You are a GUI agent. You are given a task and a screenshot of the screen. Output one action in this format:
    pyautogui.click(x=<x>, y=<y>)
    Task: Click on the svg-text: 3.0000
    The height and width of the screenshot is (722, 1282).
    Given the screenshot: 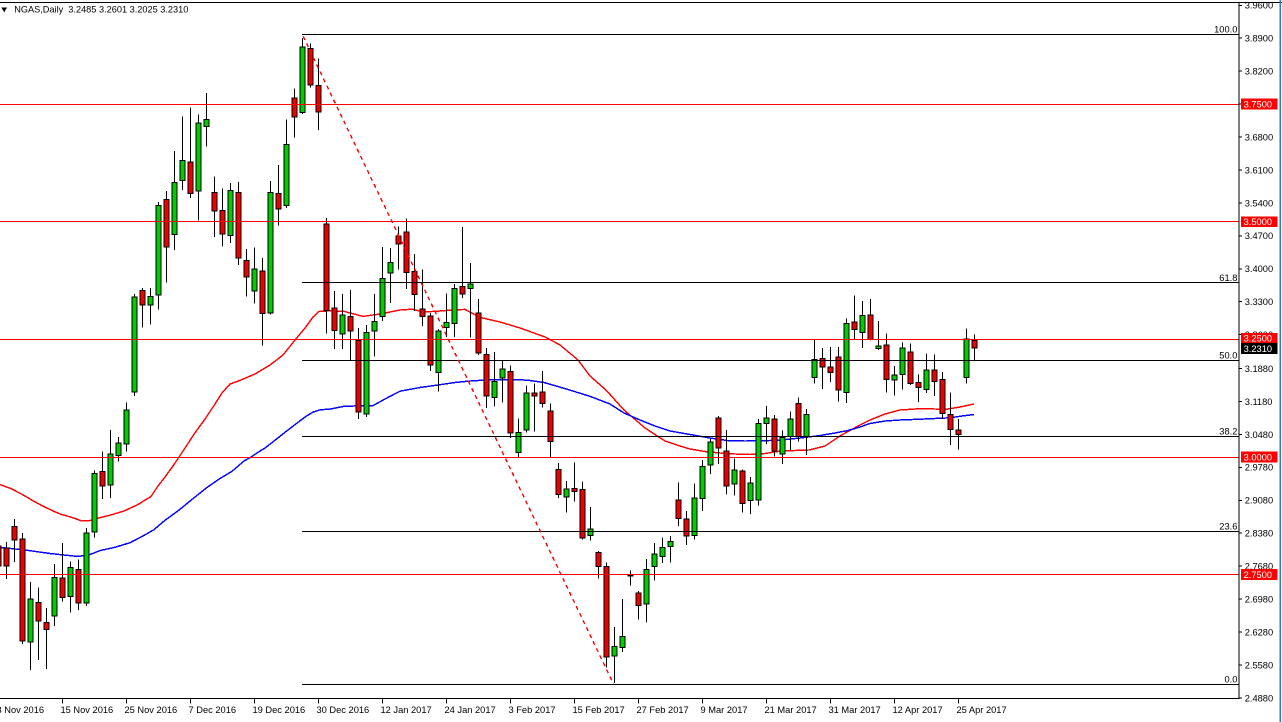 What is the action you would take?
    pyautogui.click(x=1258, y=457)
    